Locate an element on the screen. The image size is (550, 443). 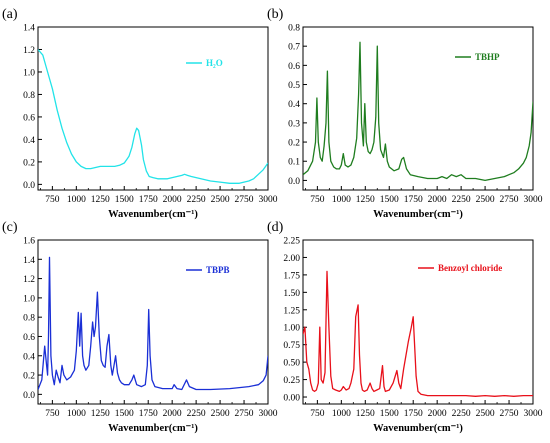
y-tick-label: 1.25 is located at coordinates (291, 311).